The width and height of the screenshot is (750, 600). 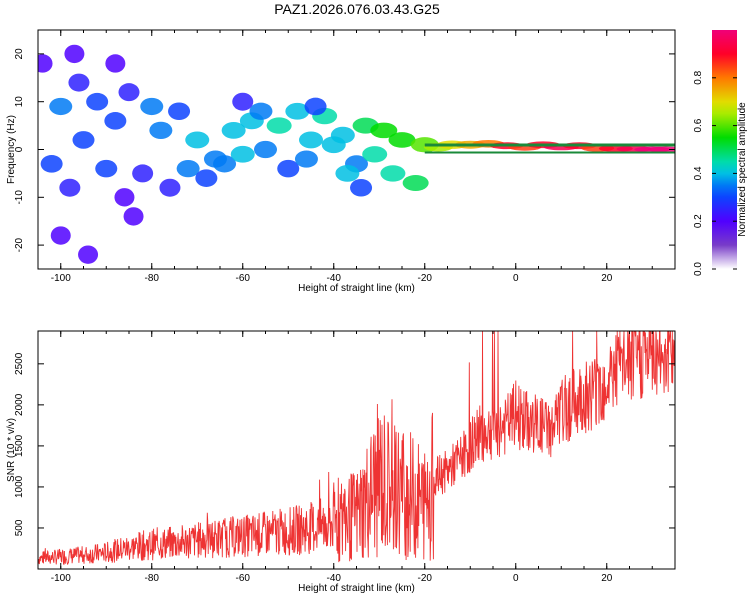 What do you see at coordinates (19, 54) in the screenshot?
I see `spectrogram-y-tick-label: 20` at bounding box center [19, 54].